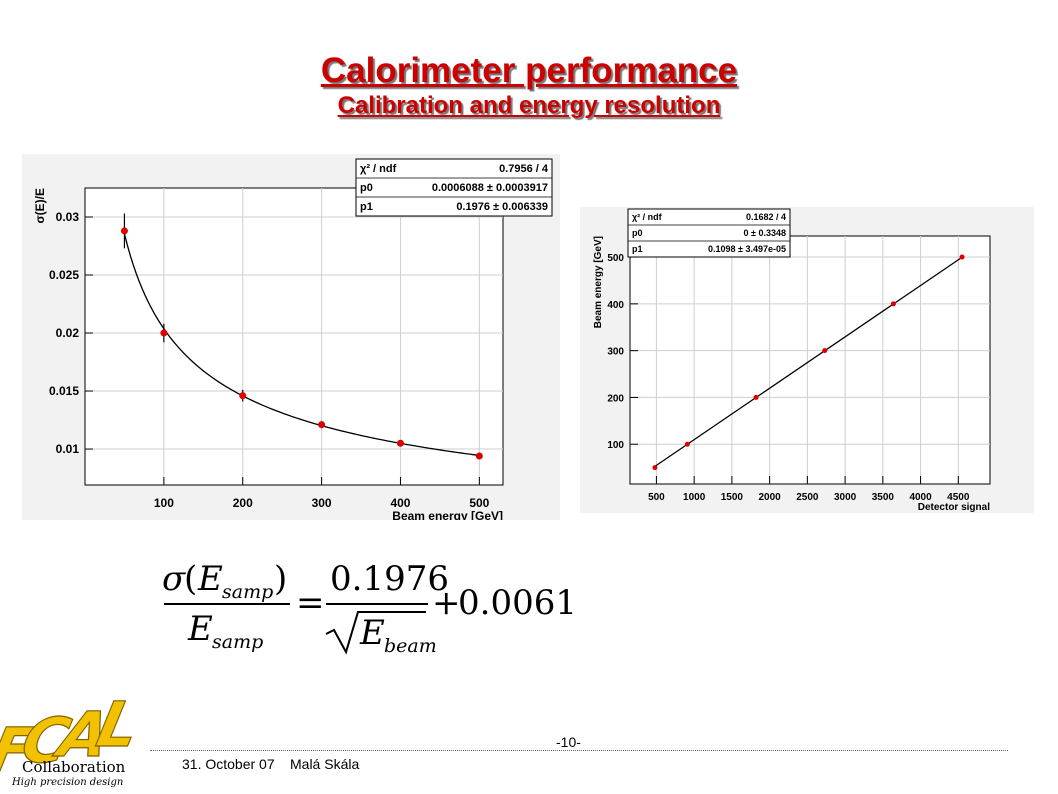  I want to click on footer-date: 31. October 07, so click(228, 764).